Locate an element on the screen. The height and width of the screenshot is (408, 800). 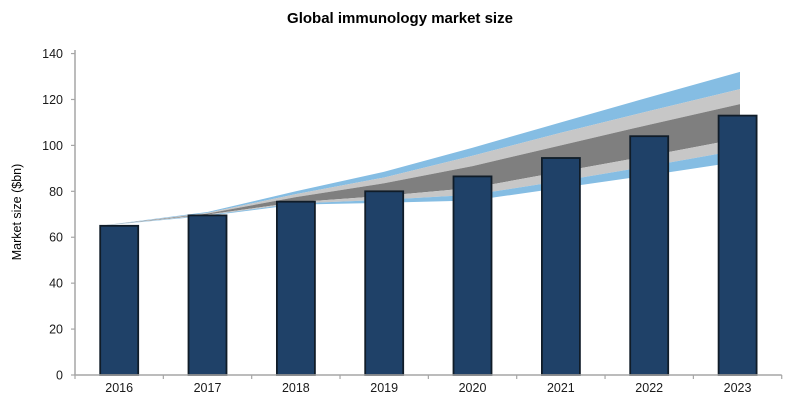
bar-2016 is located at coordinates (119, 300).